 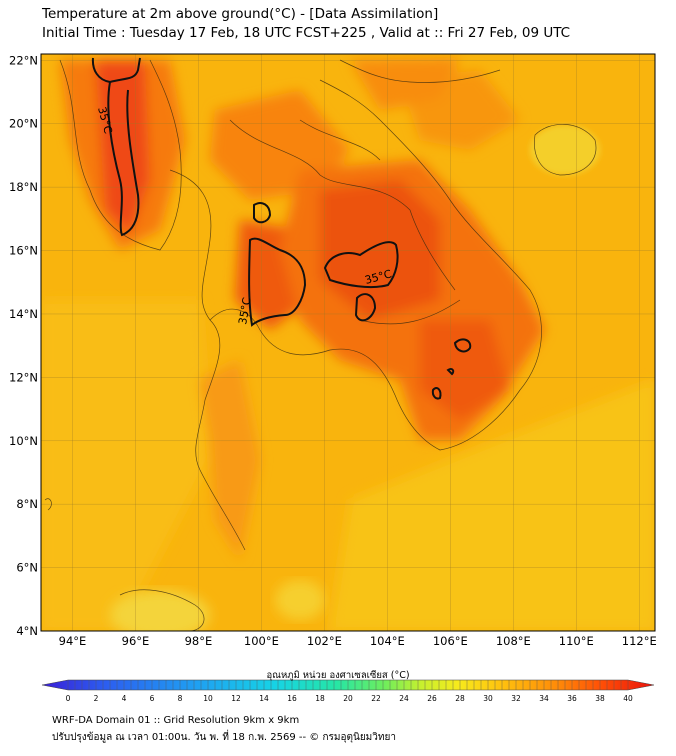 What do you see at coordinates (23, 377) in the screenshot?
I see `lat-tick-label: 12°N` at bounding box center [23, 377].